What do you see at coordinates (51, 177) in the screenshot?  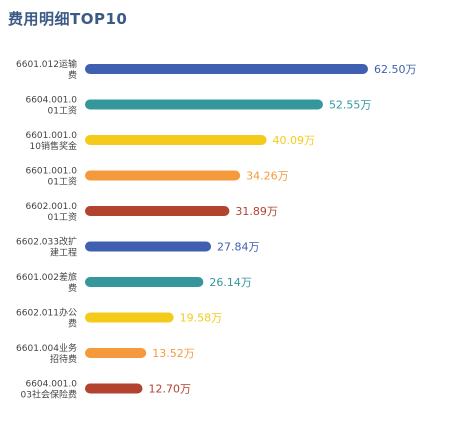 I see `category-label: 6601.001.0 01工资` at bounding box center [51, 177].